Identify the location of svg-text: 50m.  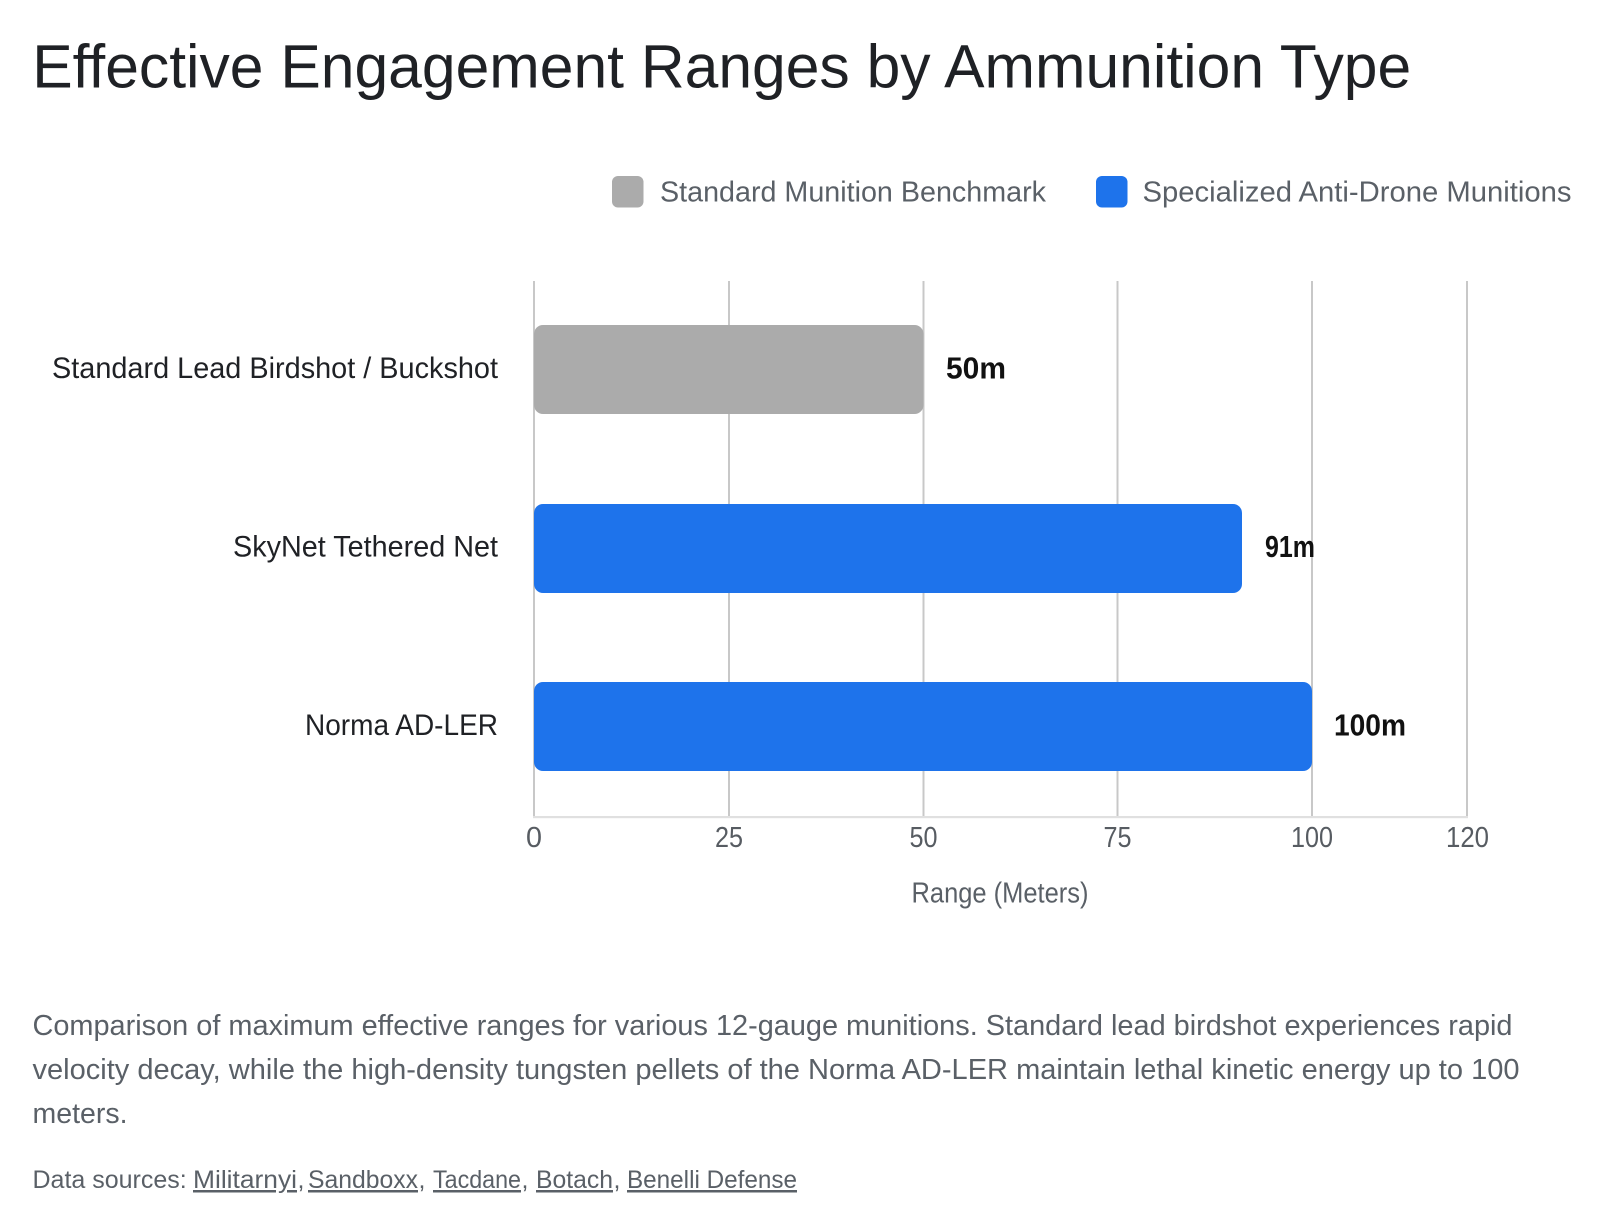
(976, 368).